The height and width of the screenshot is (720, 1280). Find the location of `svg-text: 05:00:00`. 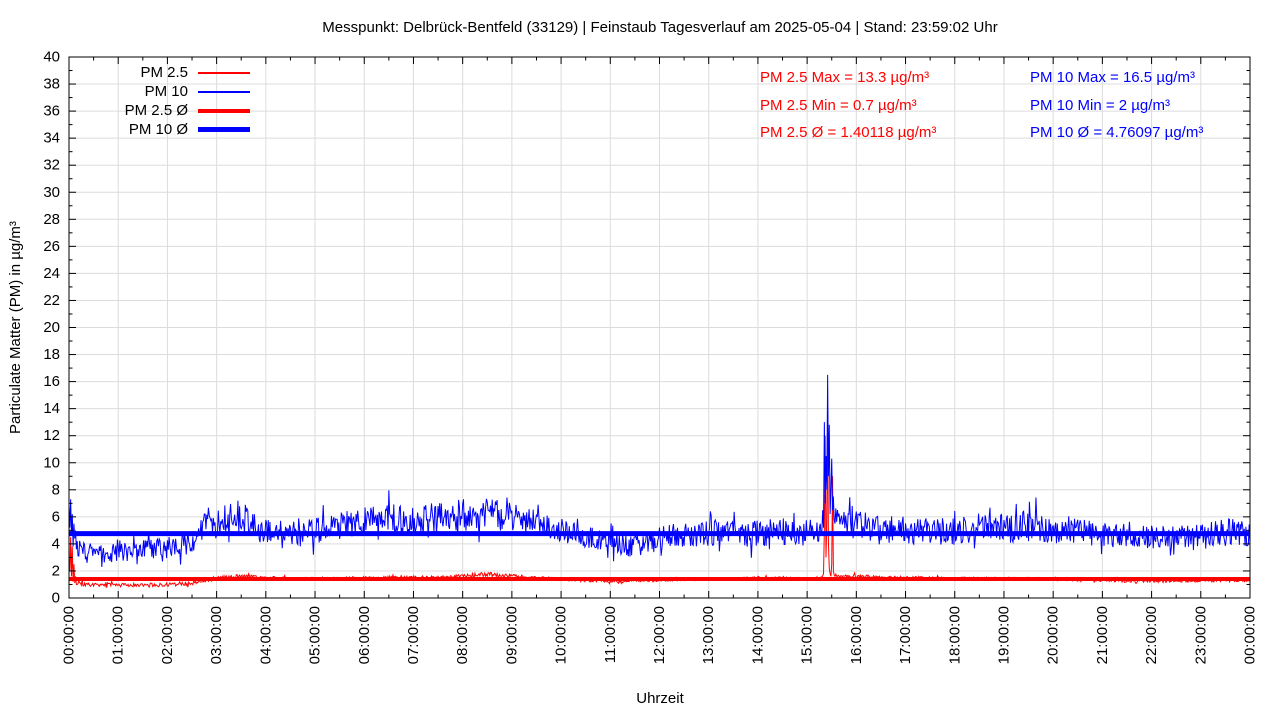

svg-text: 05:00:00 is located at coordinates (315, 635).